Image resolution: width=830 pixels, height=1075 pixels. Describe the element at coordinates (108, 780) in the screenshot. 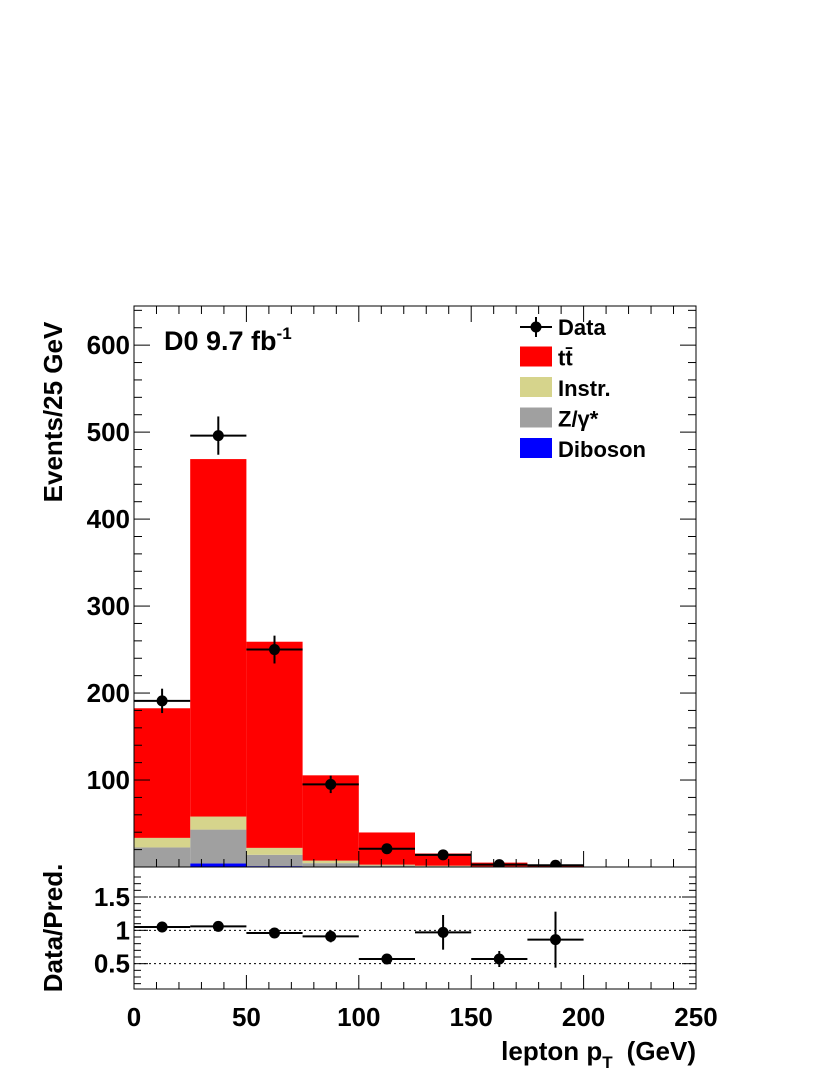

I see `y-tick-label-100: 100` at that location.